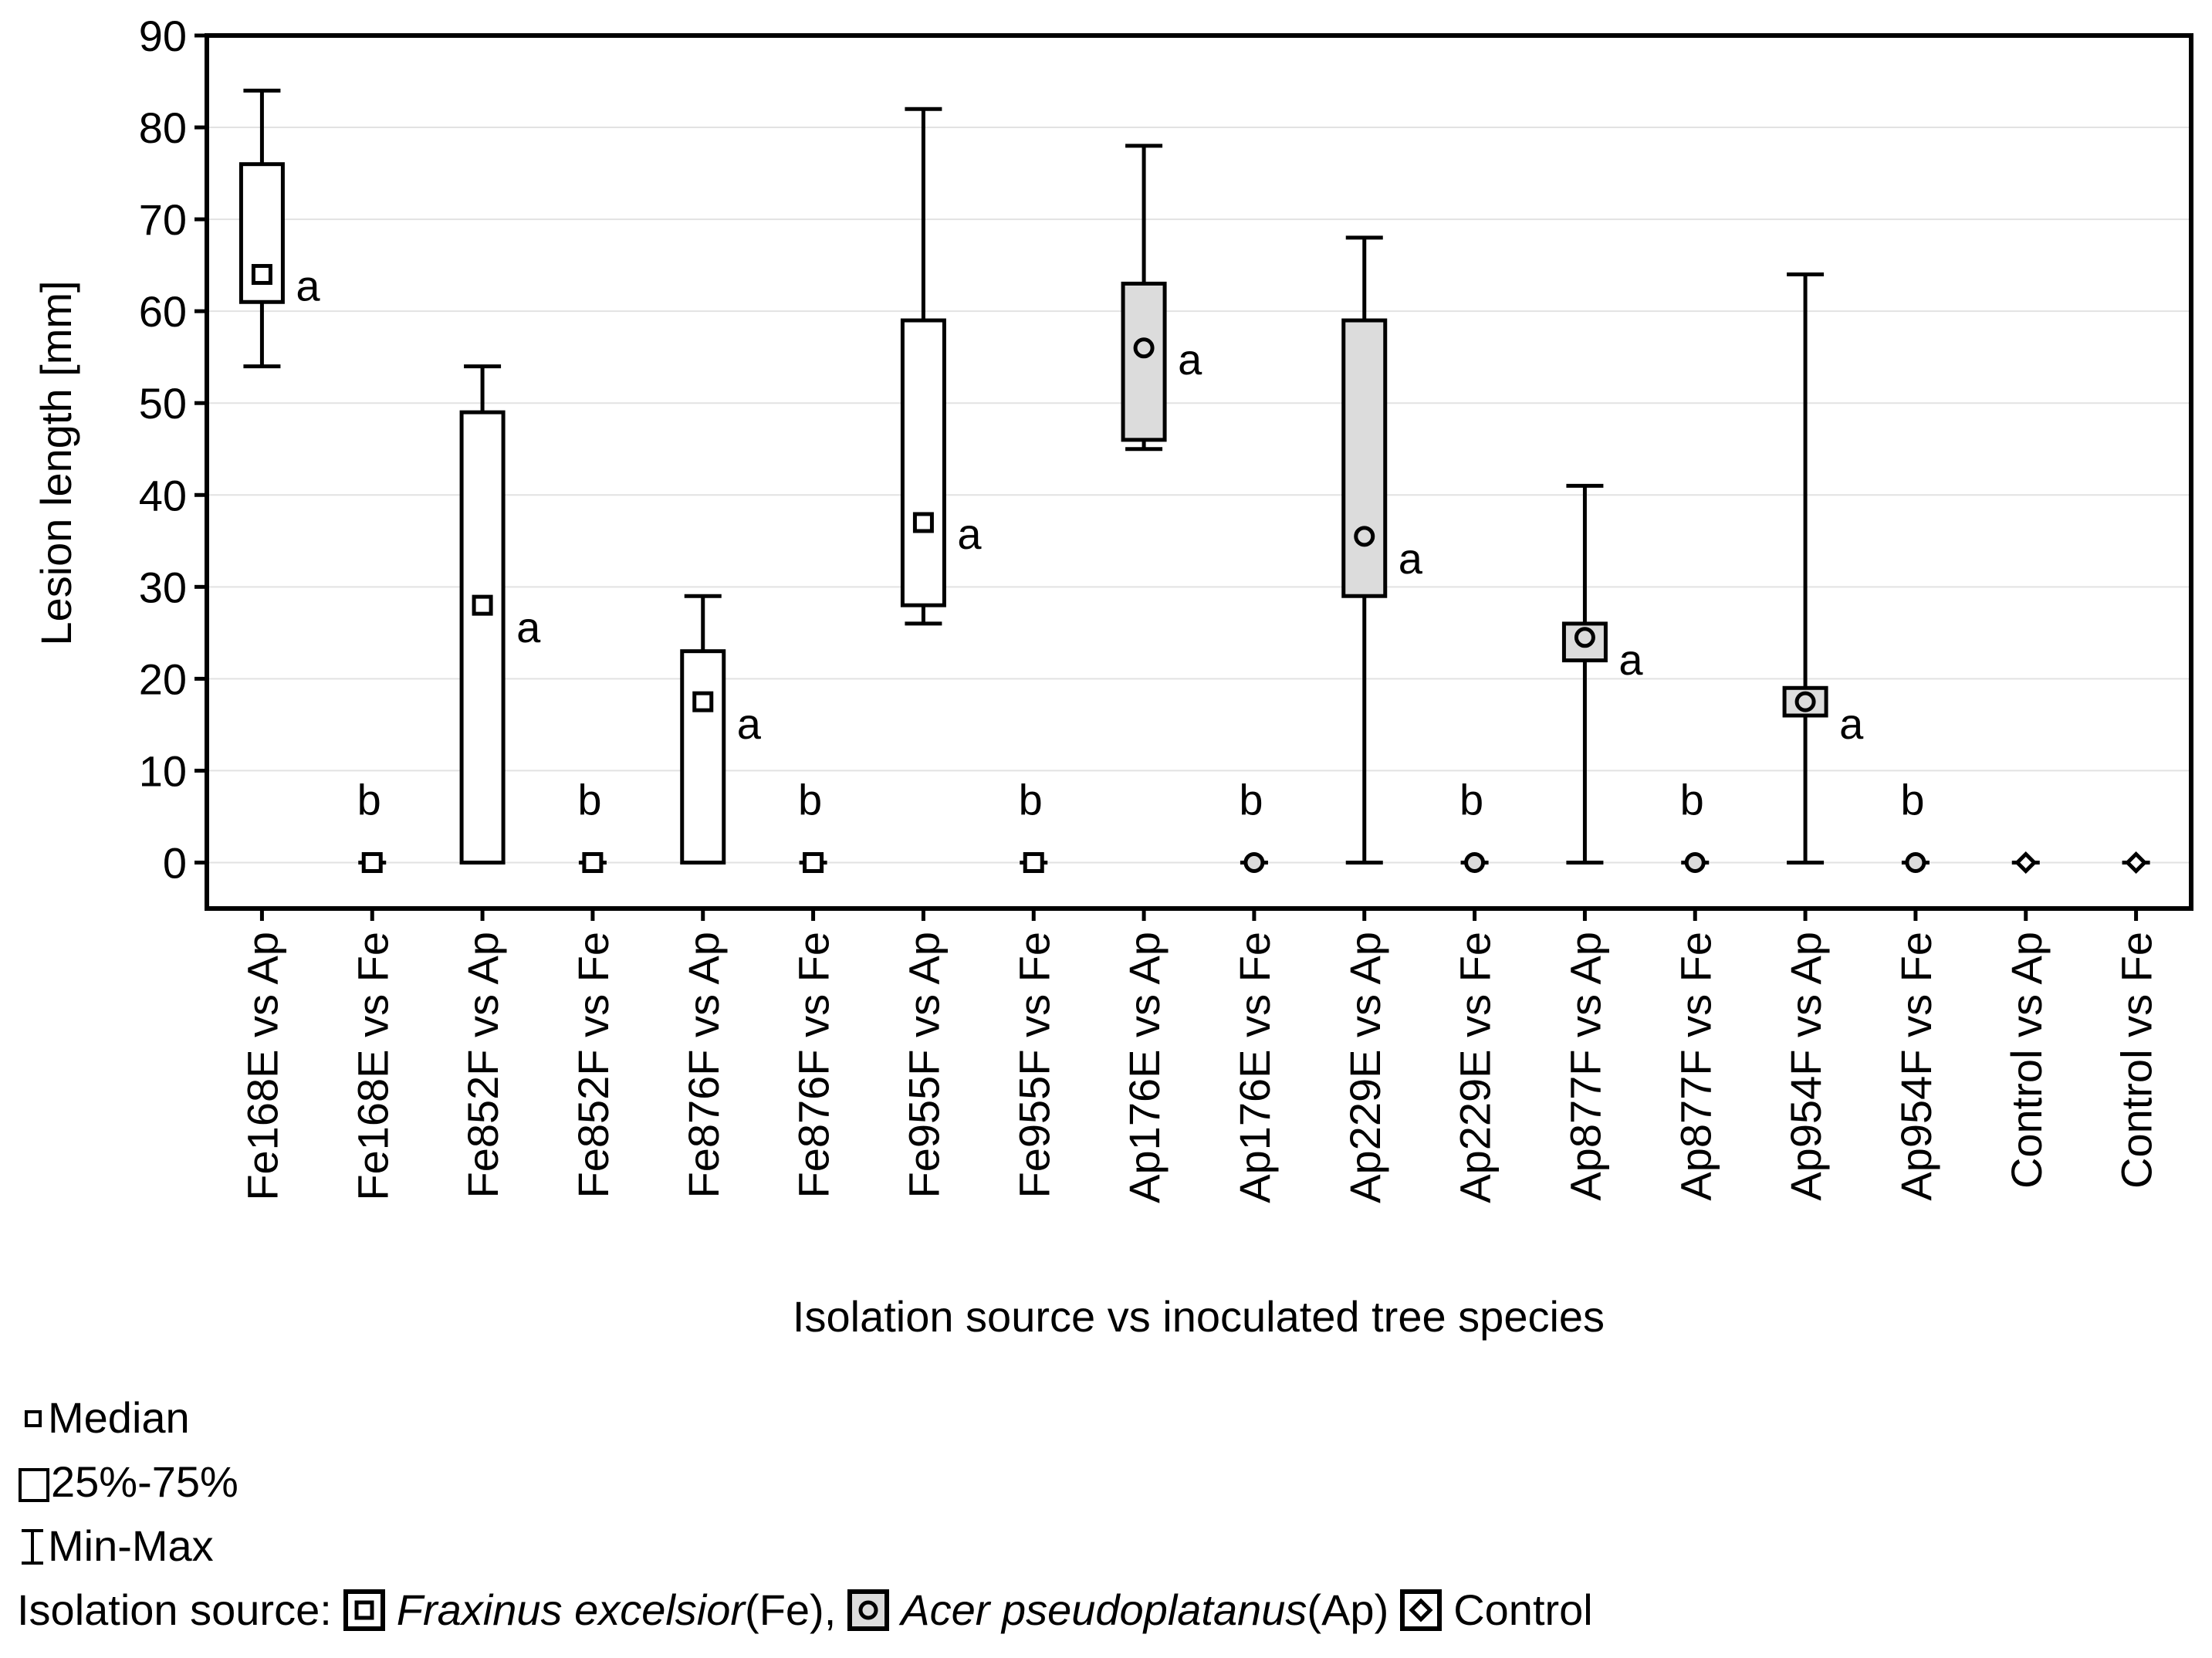  Describe the element at coordinates (923, 463) in the screenshot. I see `iqr-box-fe955f-vs-ap` at that location.